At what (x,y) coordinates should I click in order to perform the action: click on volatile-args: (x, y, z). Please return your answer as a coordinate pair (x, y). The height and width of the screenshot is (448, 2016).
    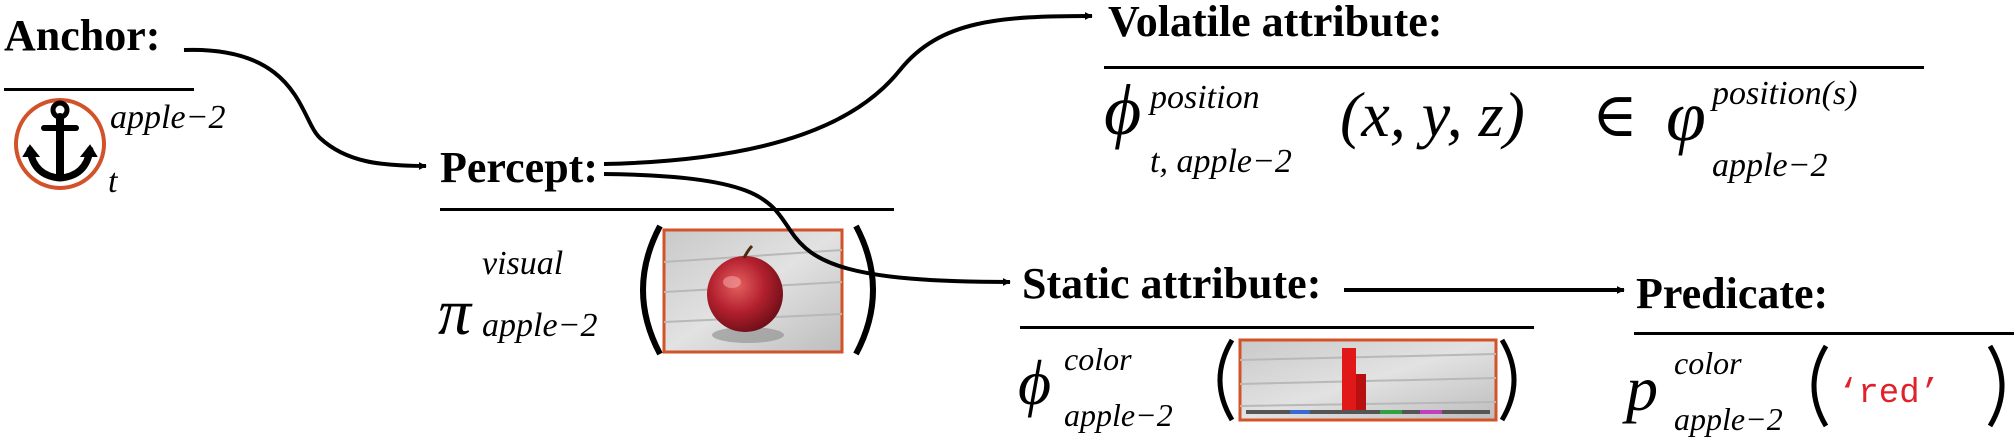
    Looking at the image, I should click on (1432, 114).